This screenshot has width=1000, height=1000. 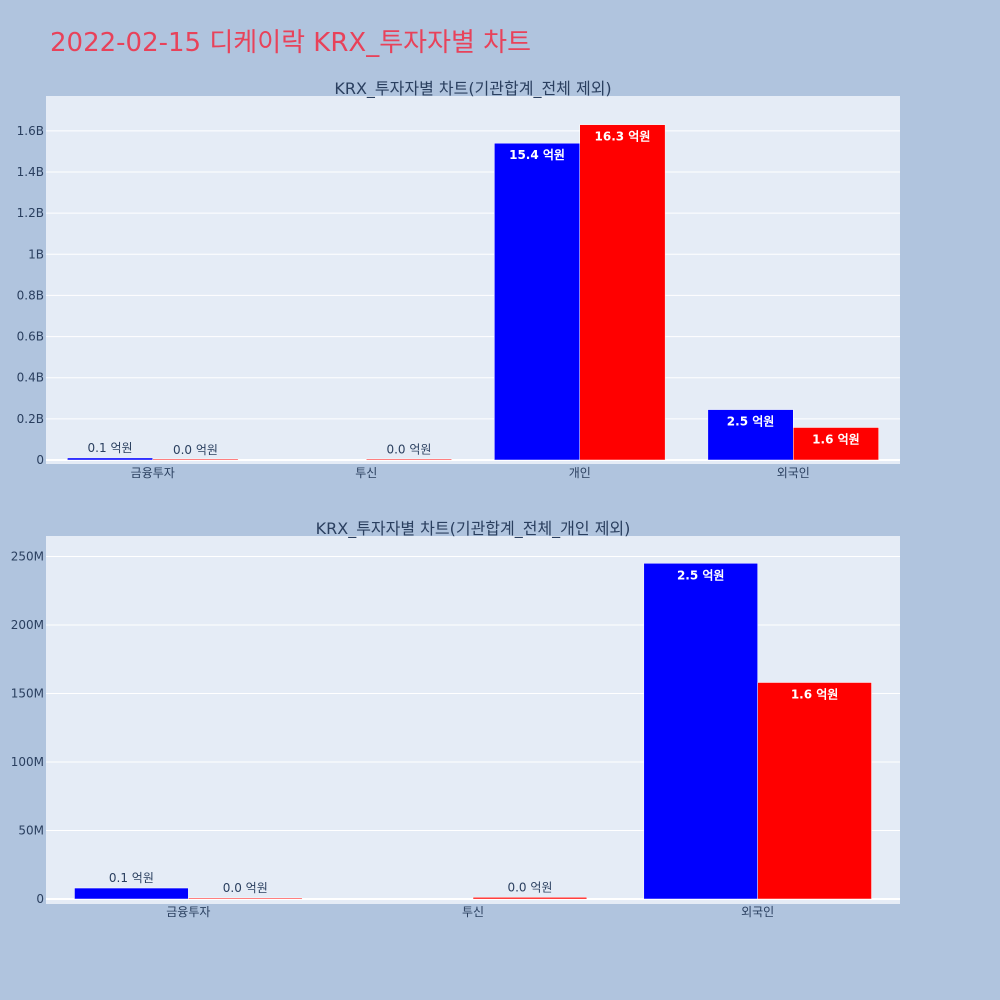 I want to click on data-label: 16.3 억원, so click(x=623, y=137).